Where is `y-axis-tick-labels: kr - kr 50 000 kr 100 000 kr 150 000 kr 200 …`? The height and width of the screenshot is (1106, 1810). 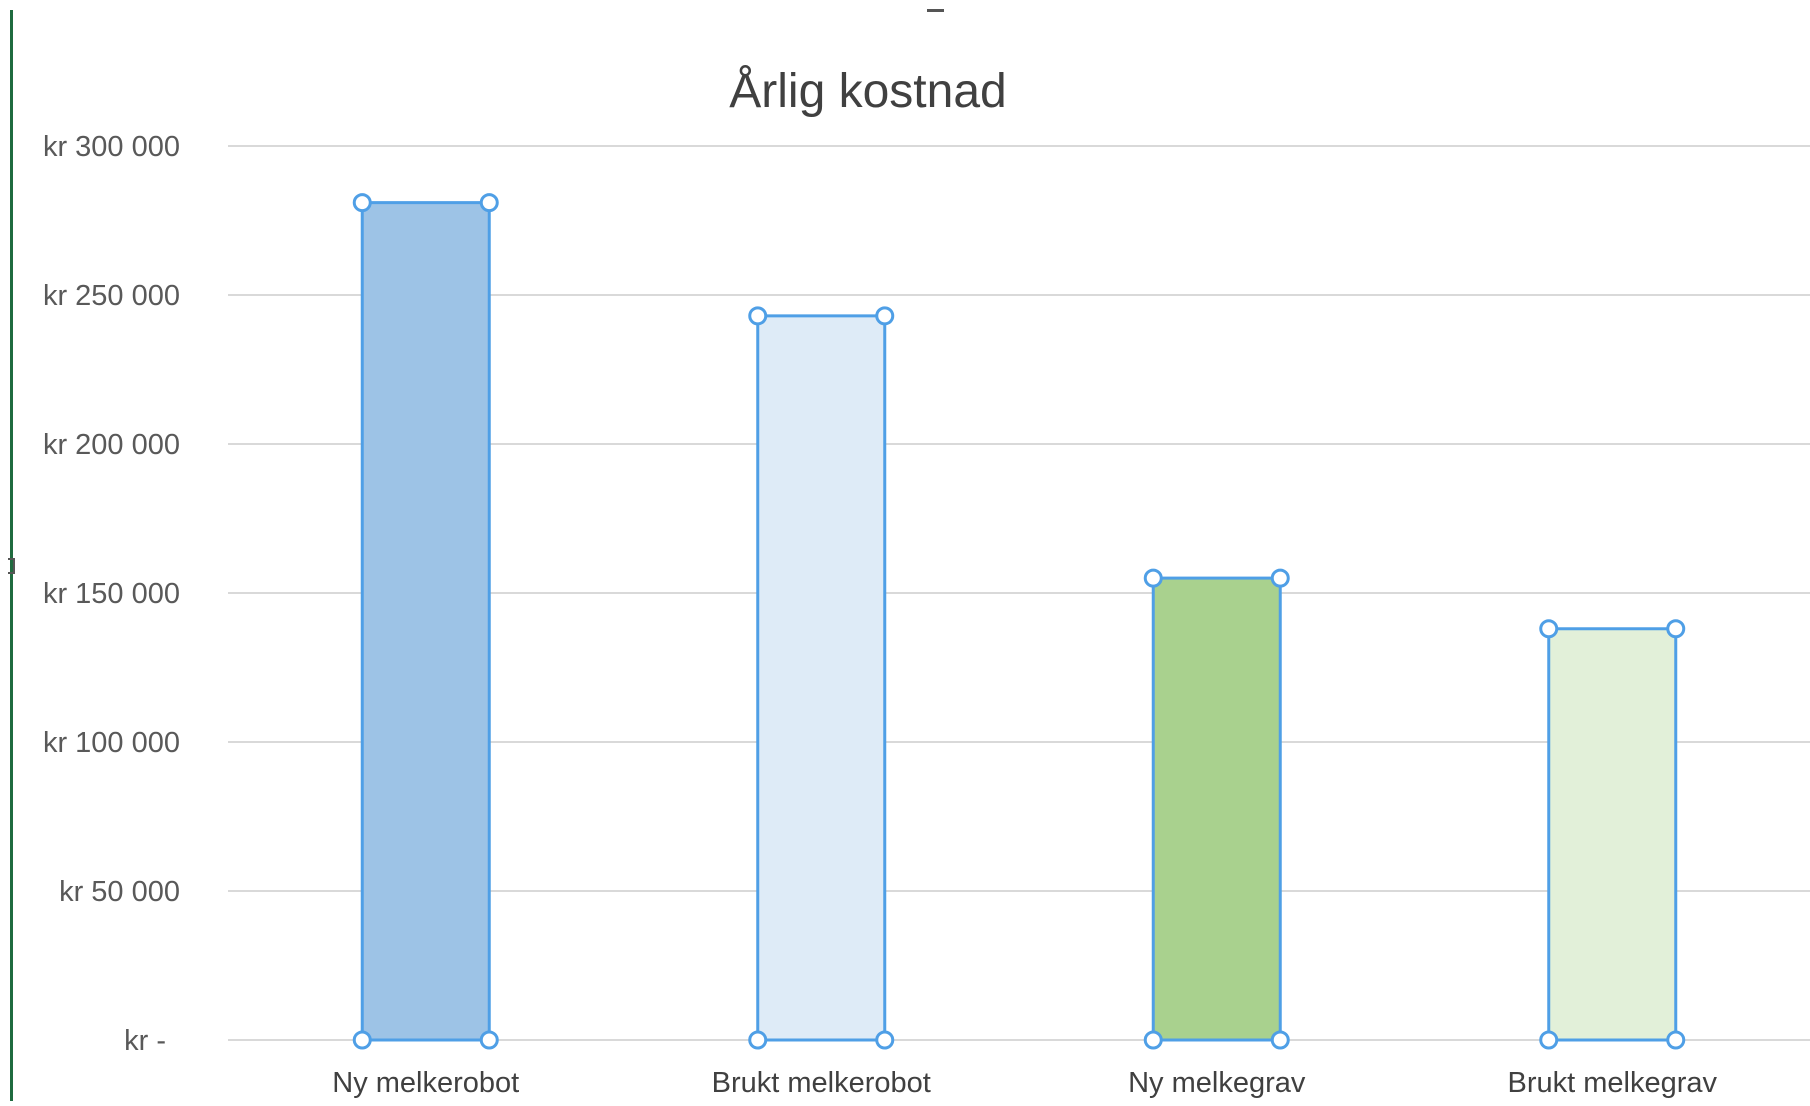
y-axis-tick-labels: kr - kr 50 000 kr 100 000 kr 150 000 kr 200 … is located at coordinates (111, 594).